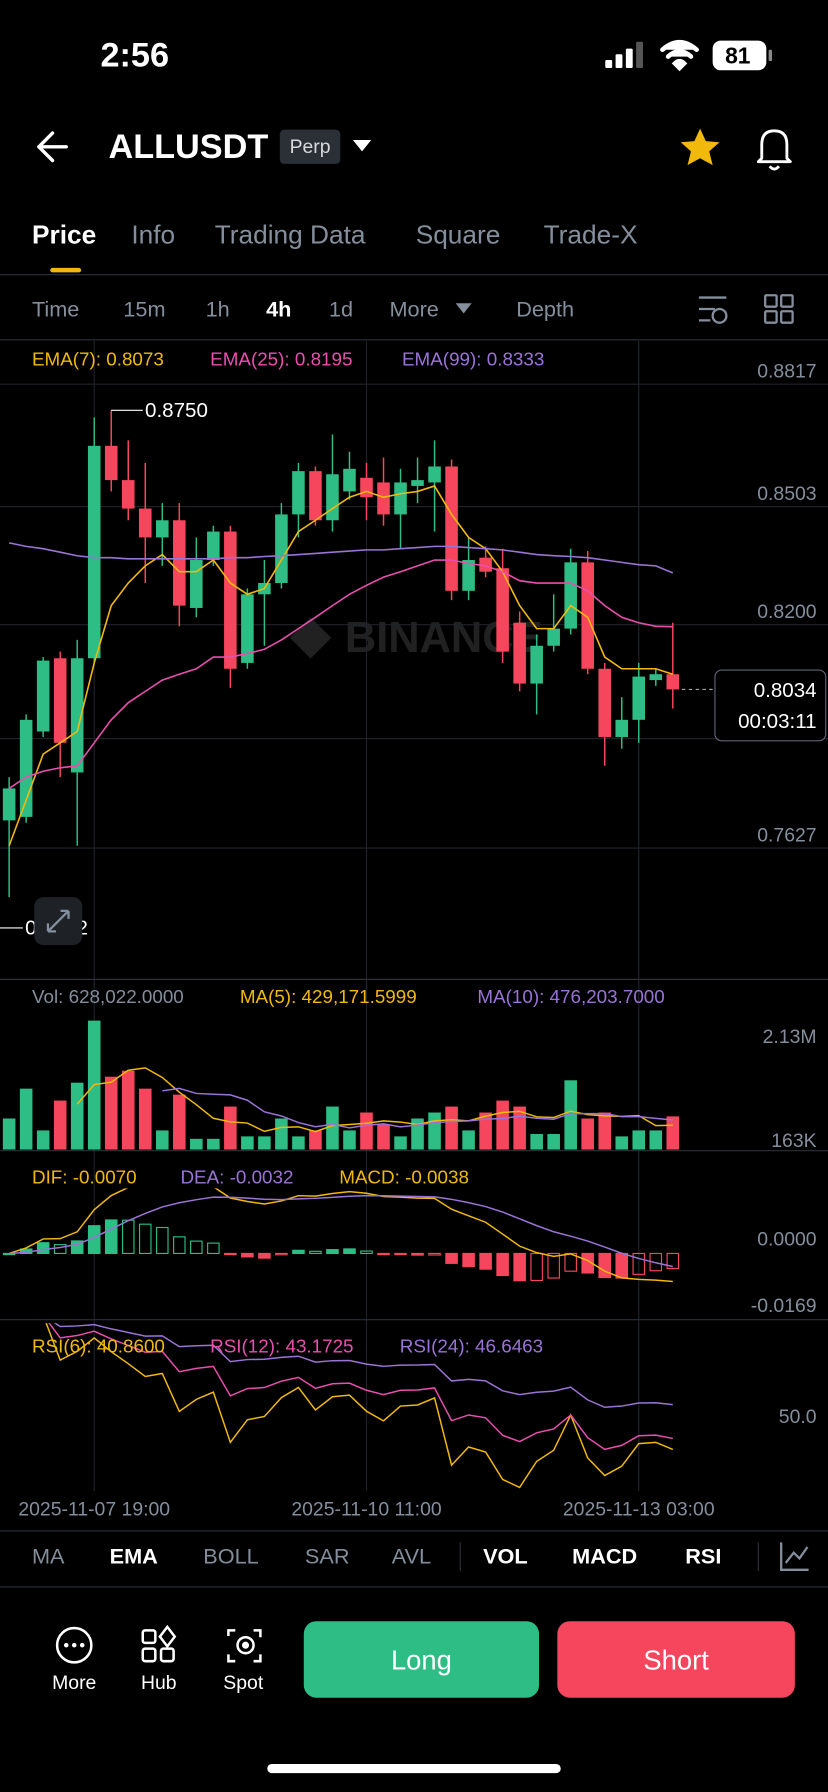 The image size is (828, 1792). Describe the element at coordinates (366, 1509) in the screenshot. I see `x-tick-label: 2025-11-10 11:00` at that location.